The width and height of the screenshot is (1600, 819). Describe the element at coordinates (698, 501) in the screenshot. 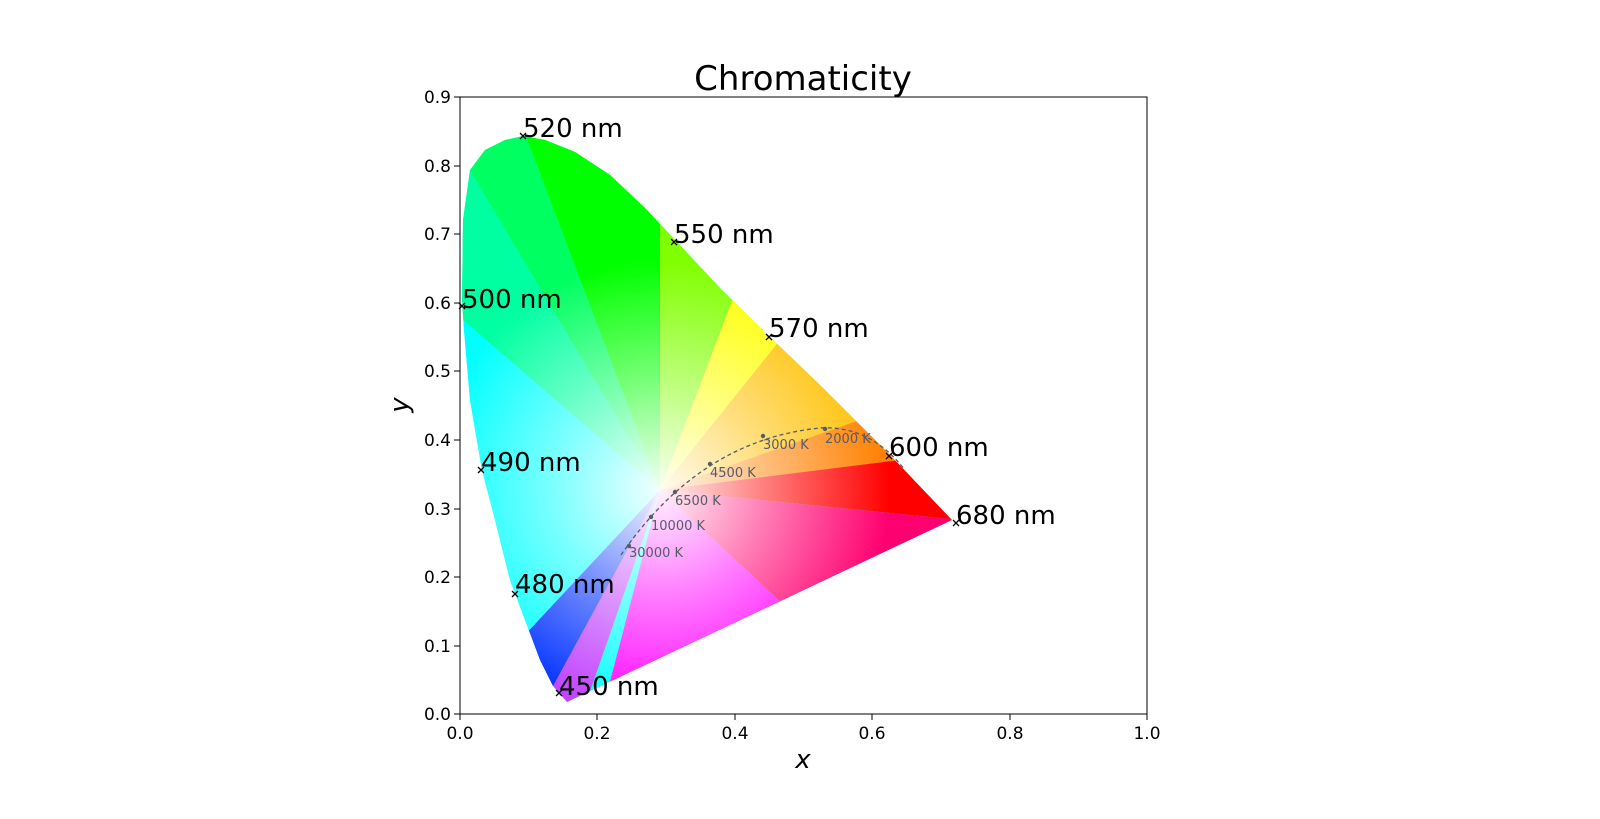

I see `cct-label: 6500 K` at that location.